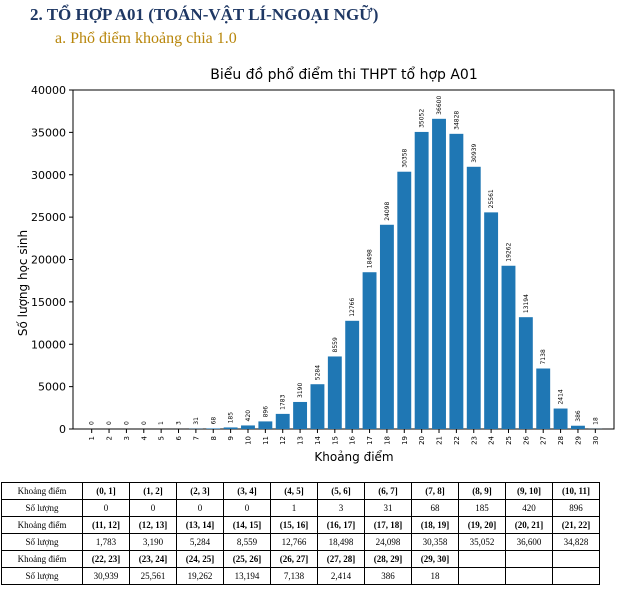 Image resolution: width=631 pixels, height=600 pixels. What do you see at coordinates (248, 440) in the screenshot?
I see `x-tick-label-10: 10` at bounding box center [248, 440].